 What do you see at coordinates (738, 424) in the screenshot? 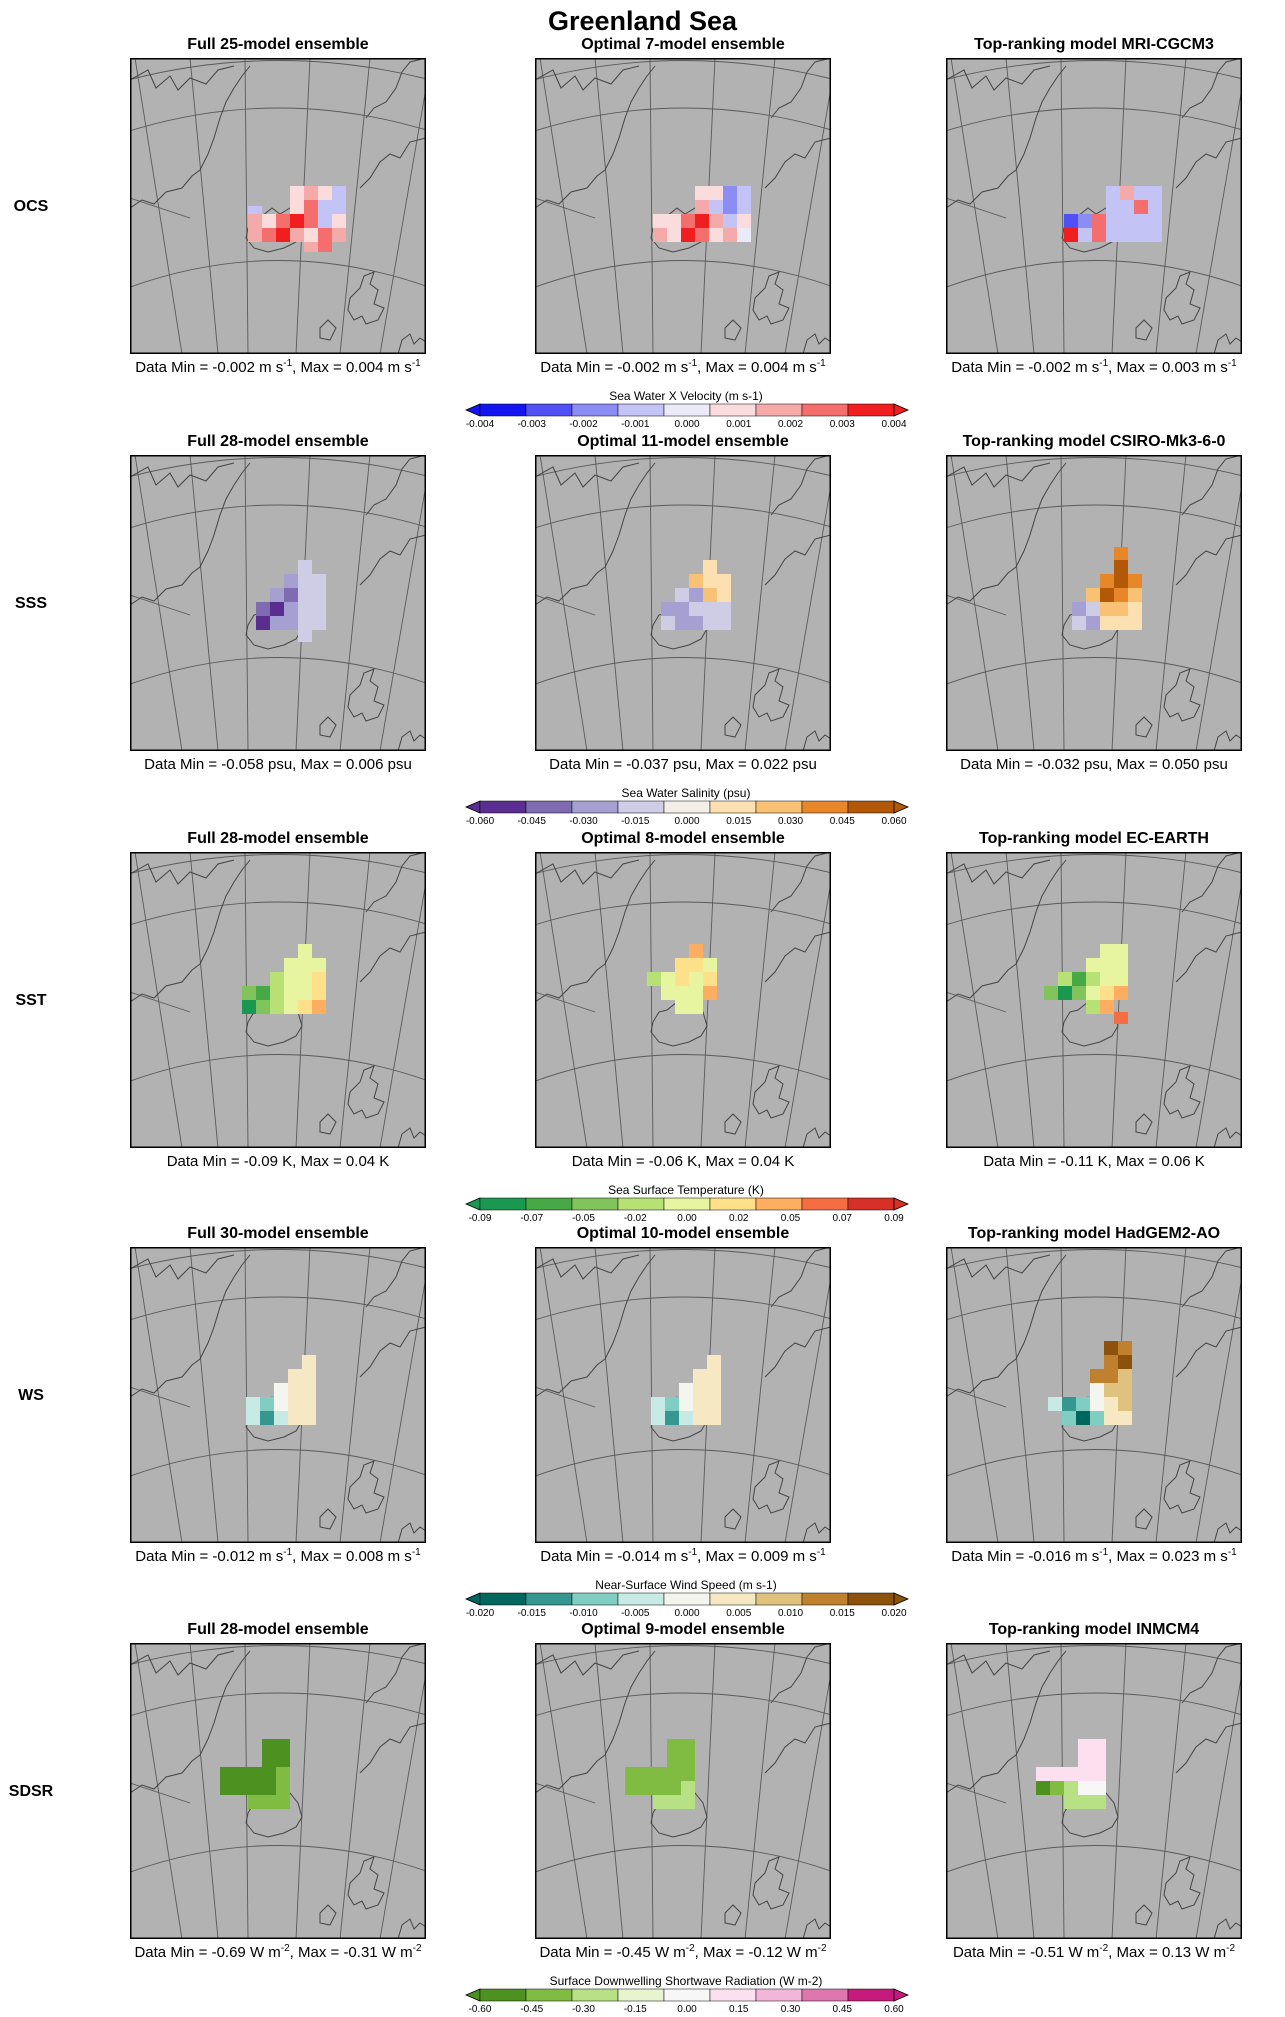
I see `colorbar-tick-label: 0.001` at bounding box center [738, 424].